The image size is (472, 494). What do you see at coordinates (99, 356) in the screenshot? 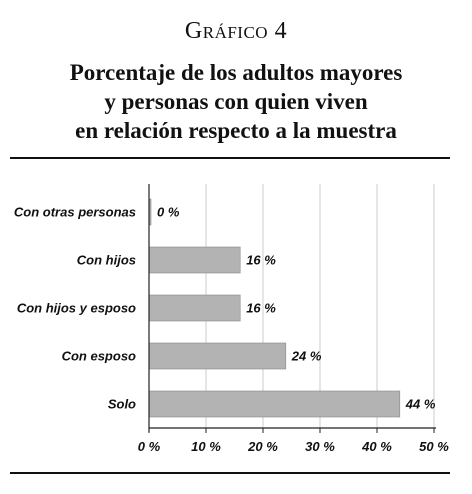
I see `category-label: Con esposo` at bounding box center [99, 356].